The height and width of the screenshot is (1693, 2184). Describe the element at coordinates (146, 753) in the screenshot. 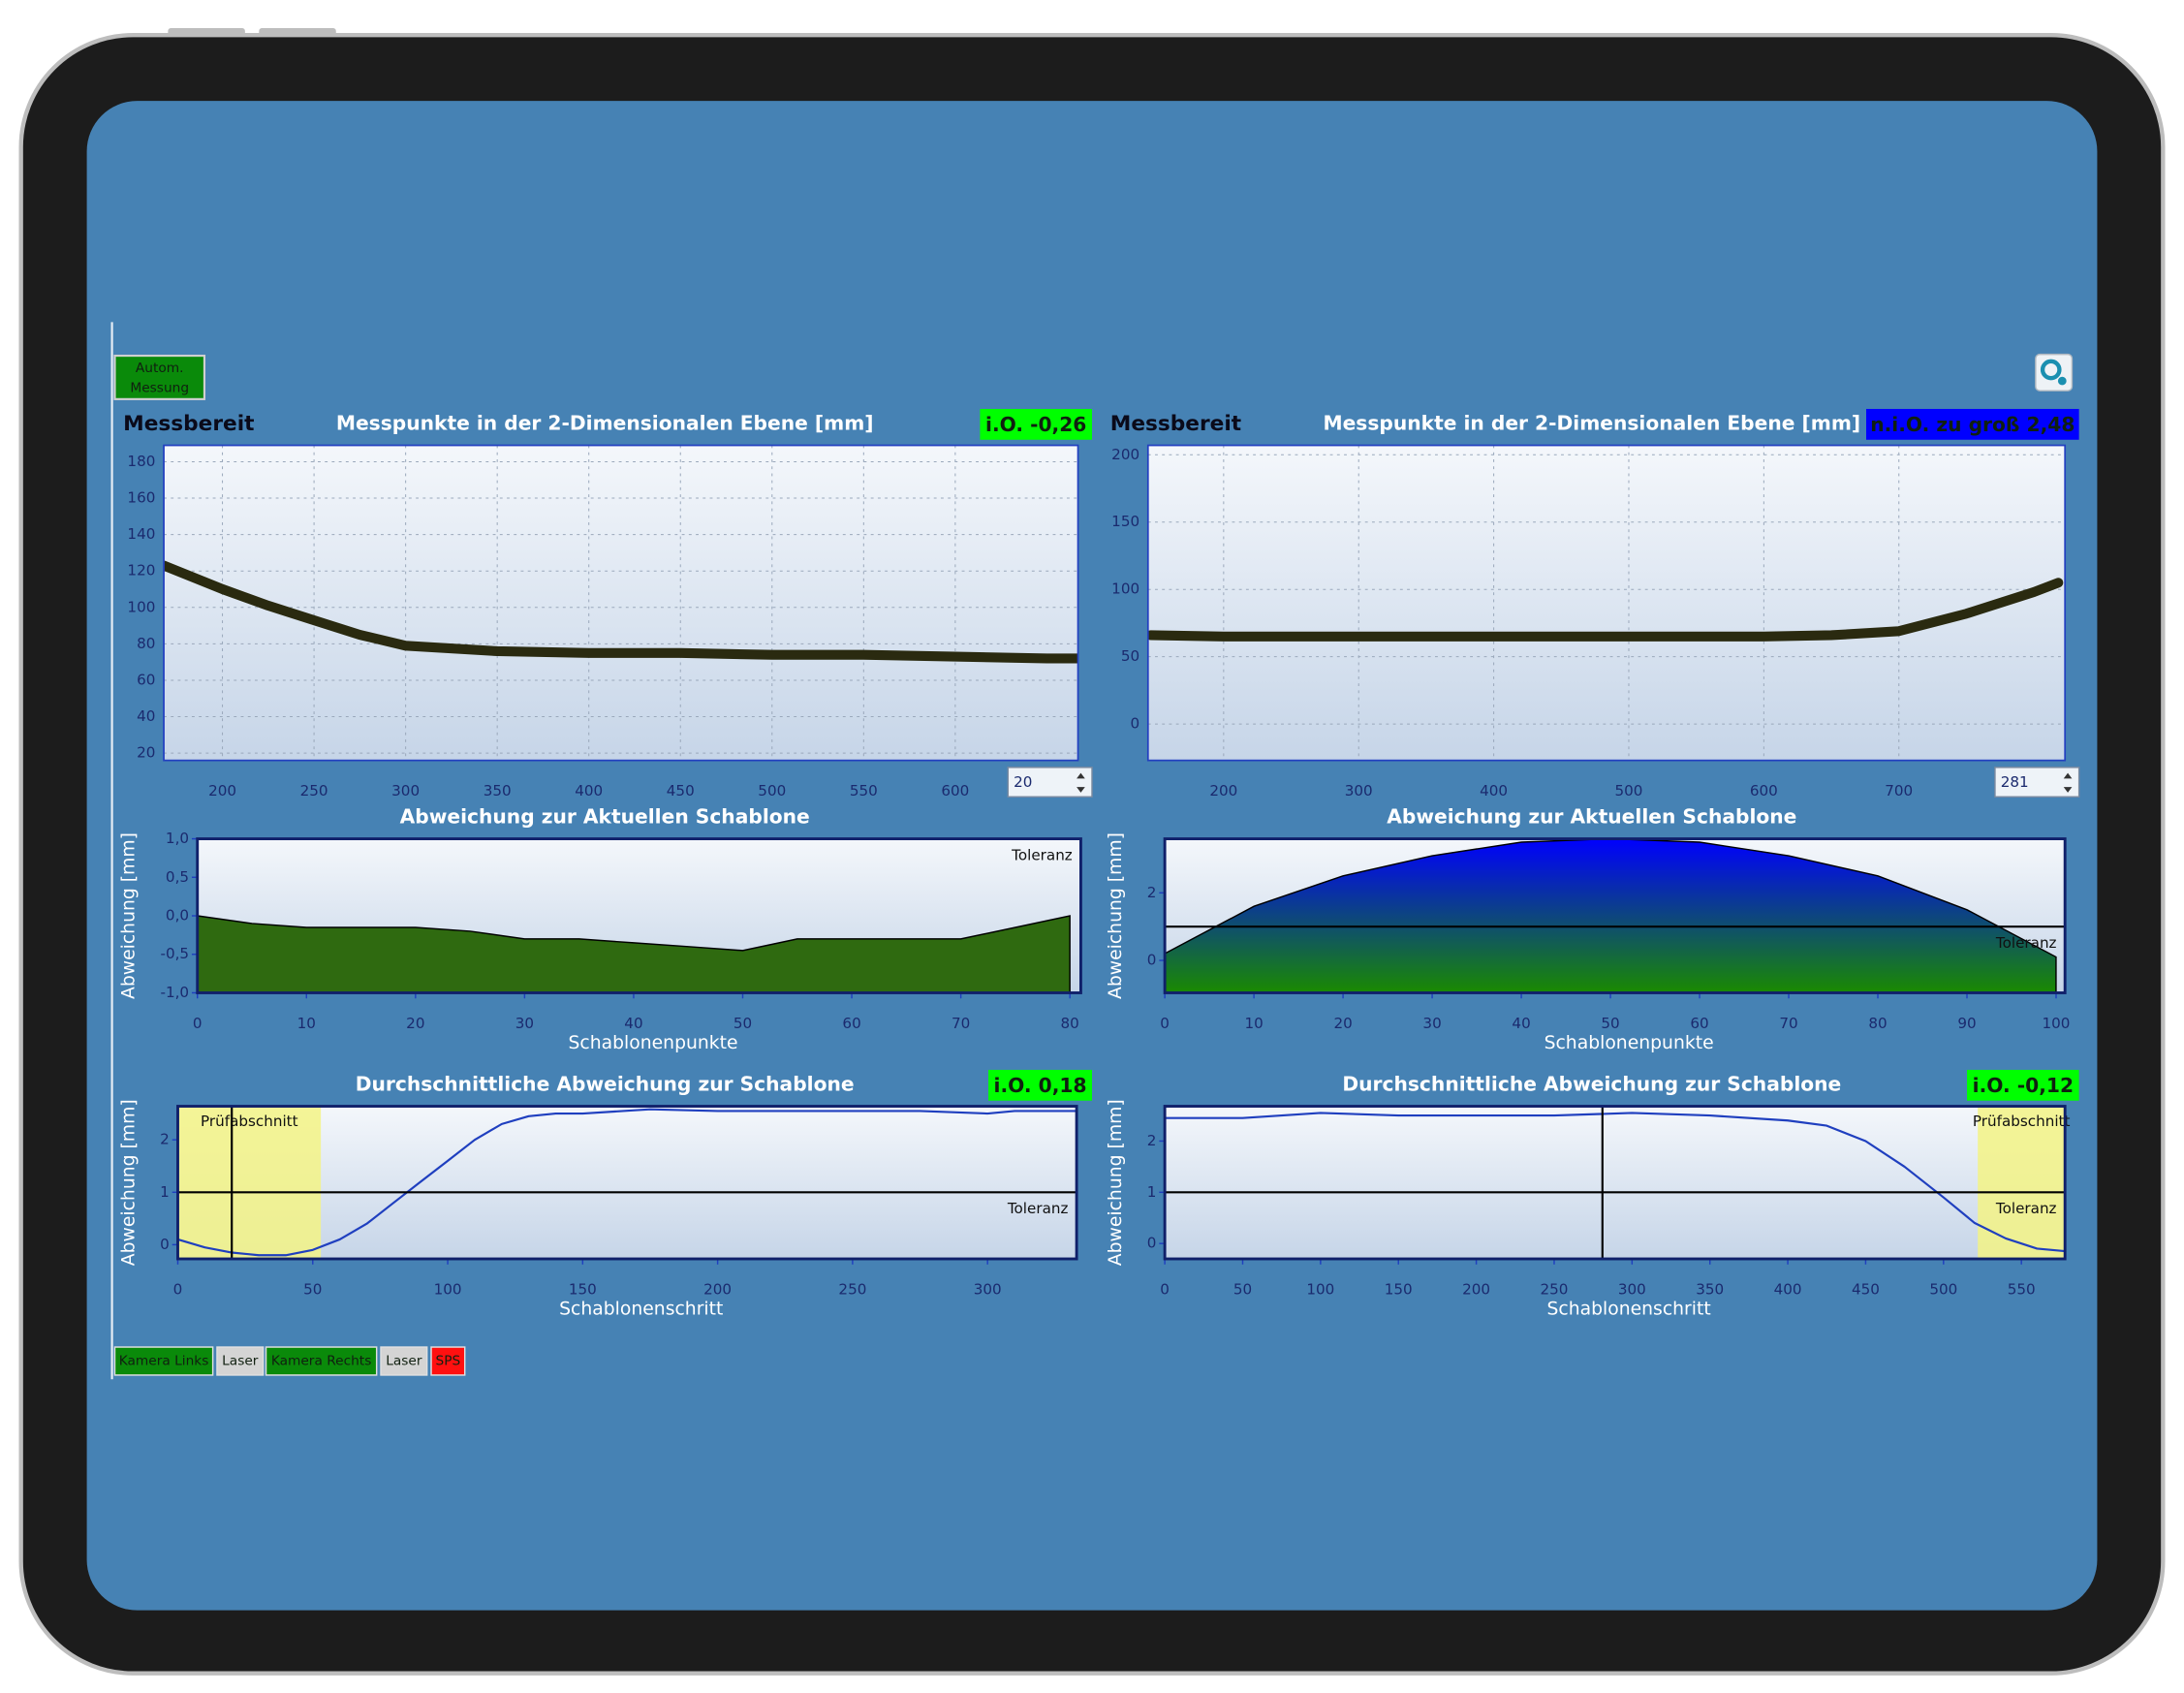

I see `y-tick-label: 20` at that location.